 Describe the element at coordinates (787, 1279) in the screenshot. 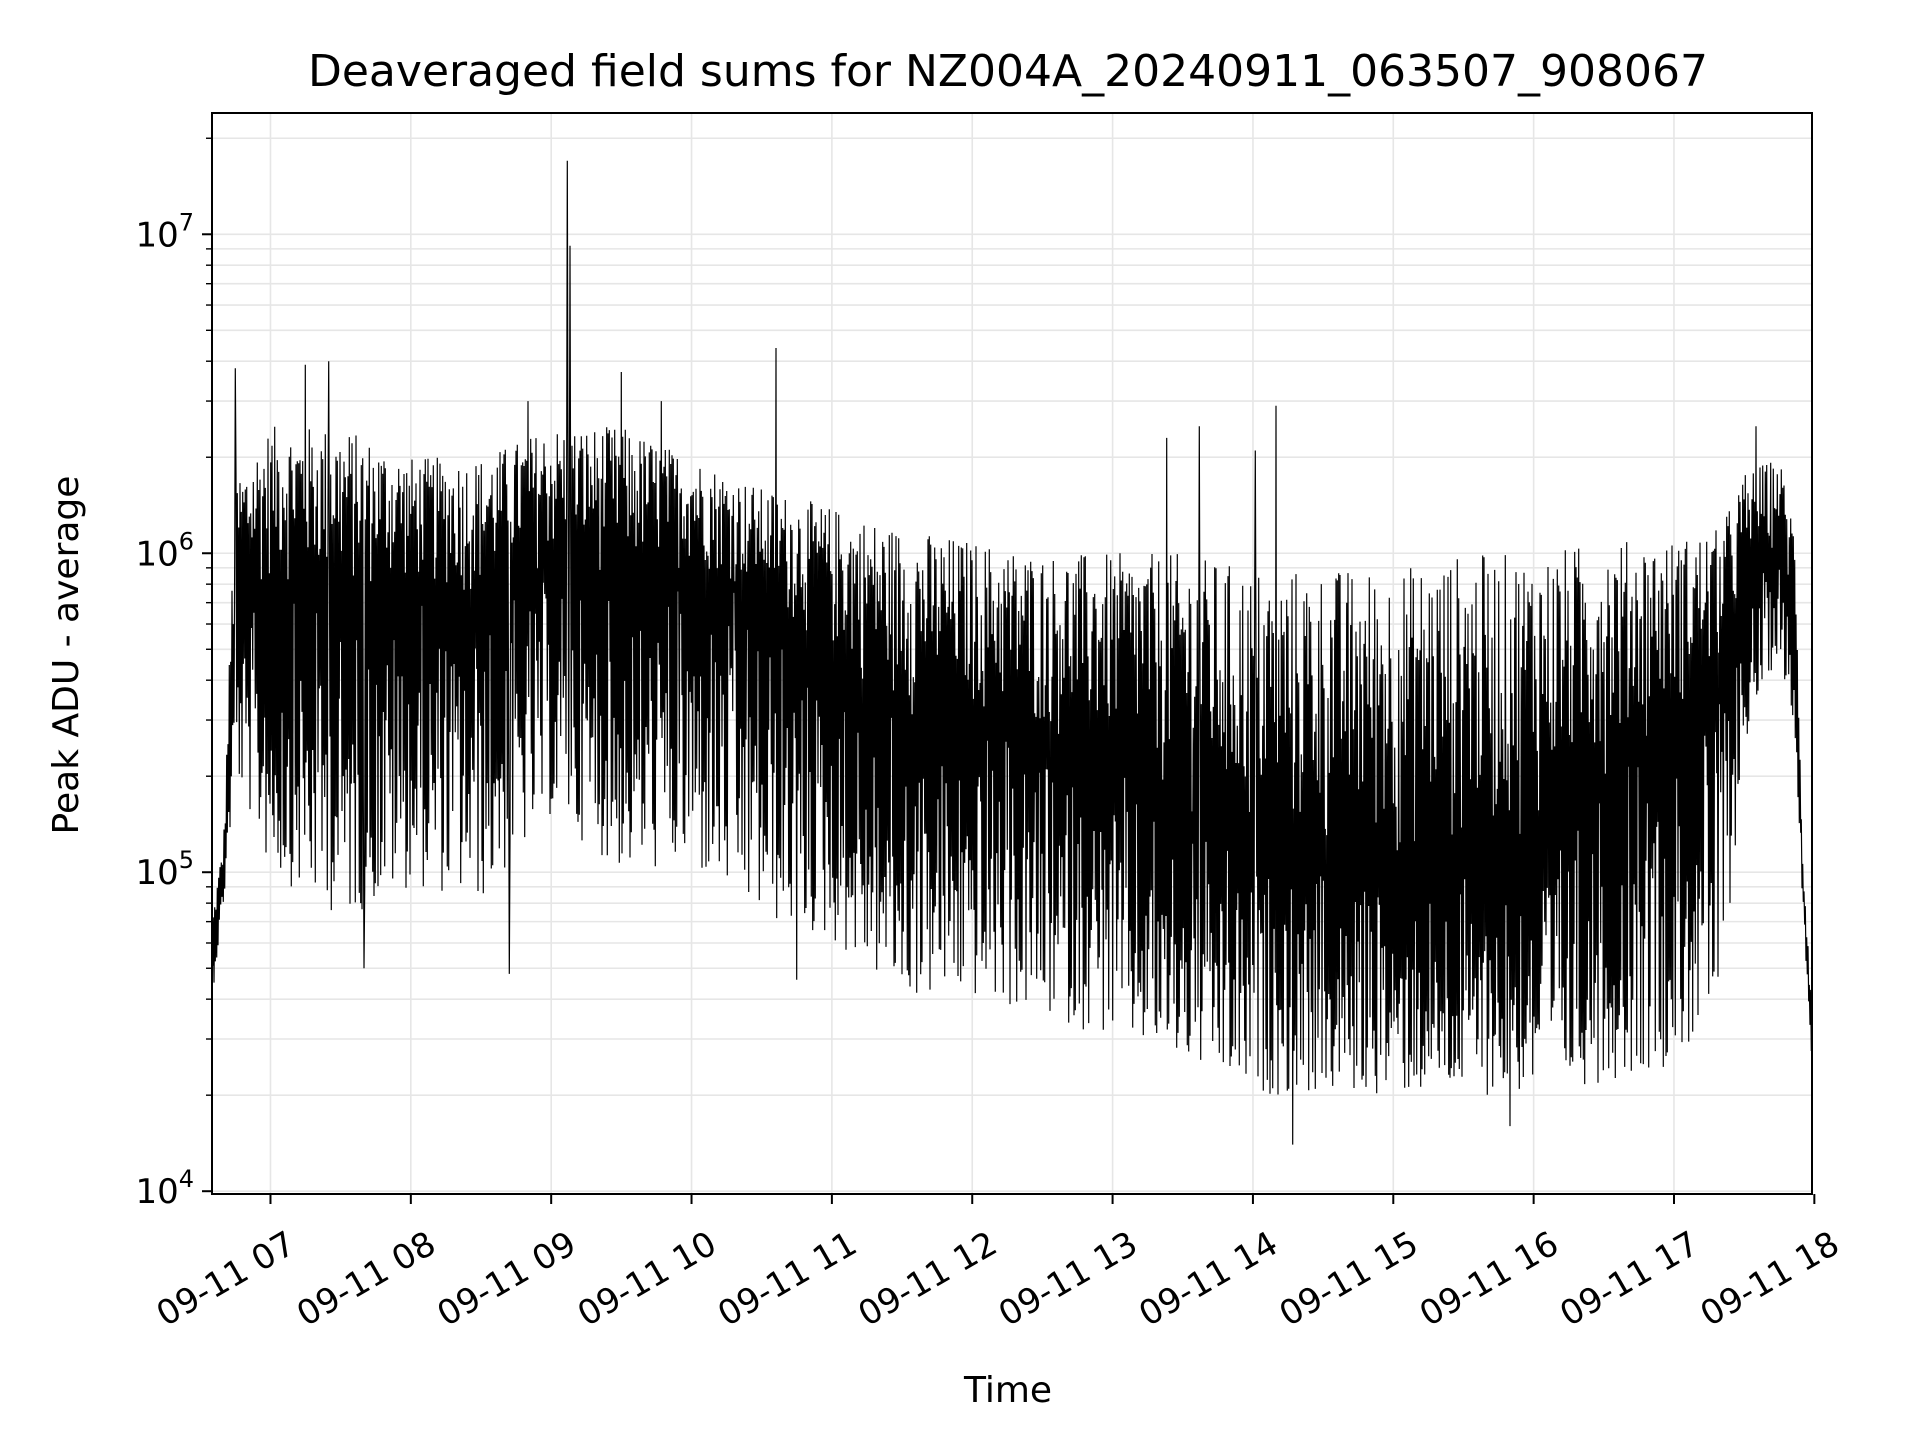

I see `x-tick-label: 09-11 11` at that location.